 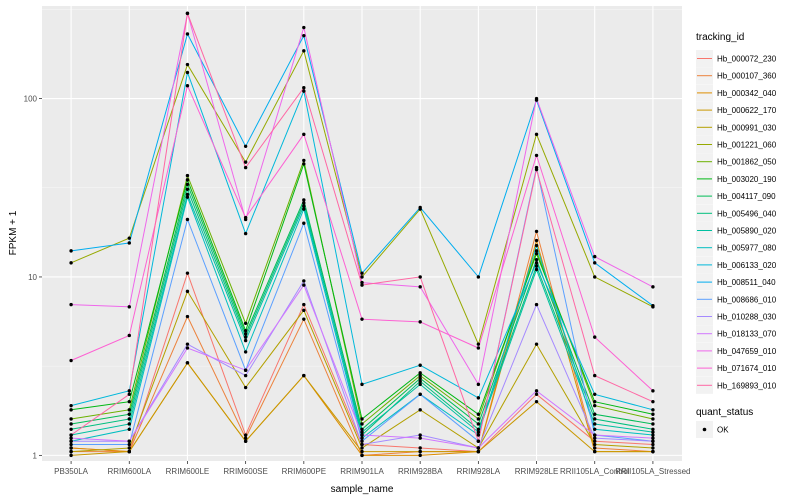 I want to click on legend-label: Hb_071674_010, so click(x=747, y=368).